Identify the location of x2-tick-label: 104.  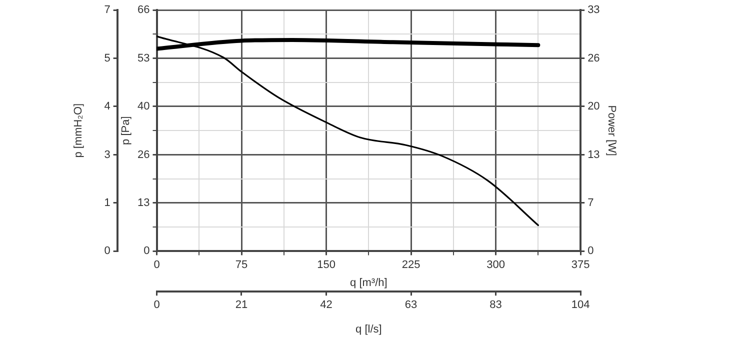
(580, 305).